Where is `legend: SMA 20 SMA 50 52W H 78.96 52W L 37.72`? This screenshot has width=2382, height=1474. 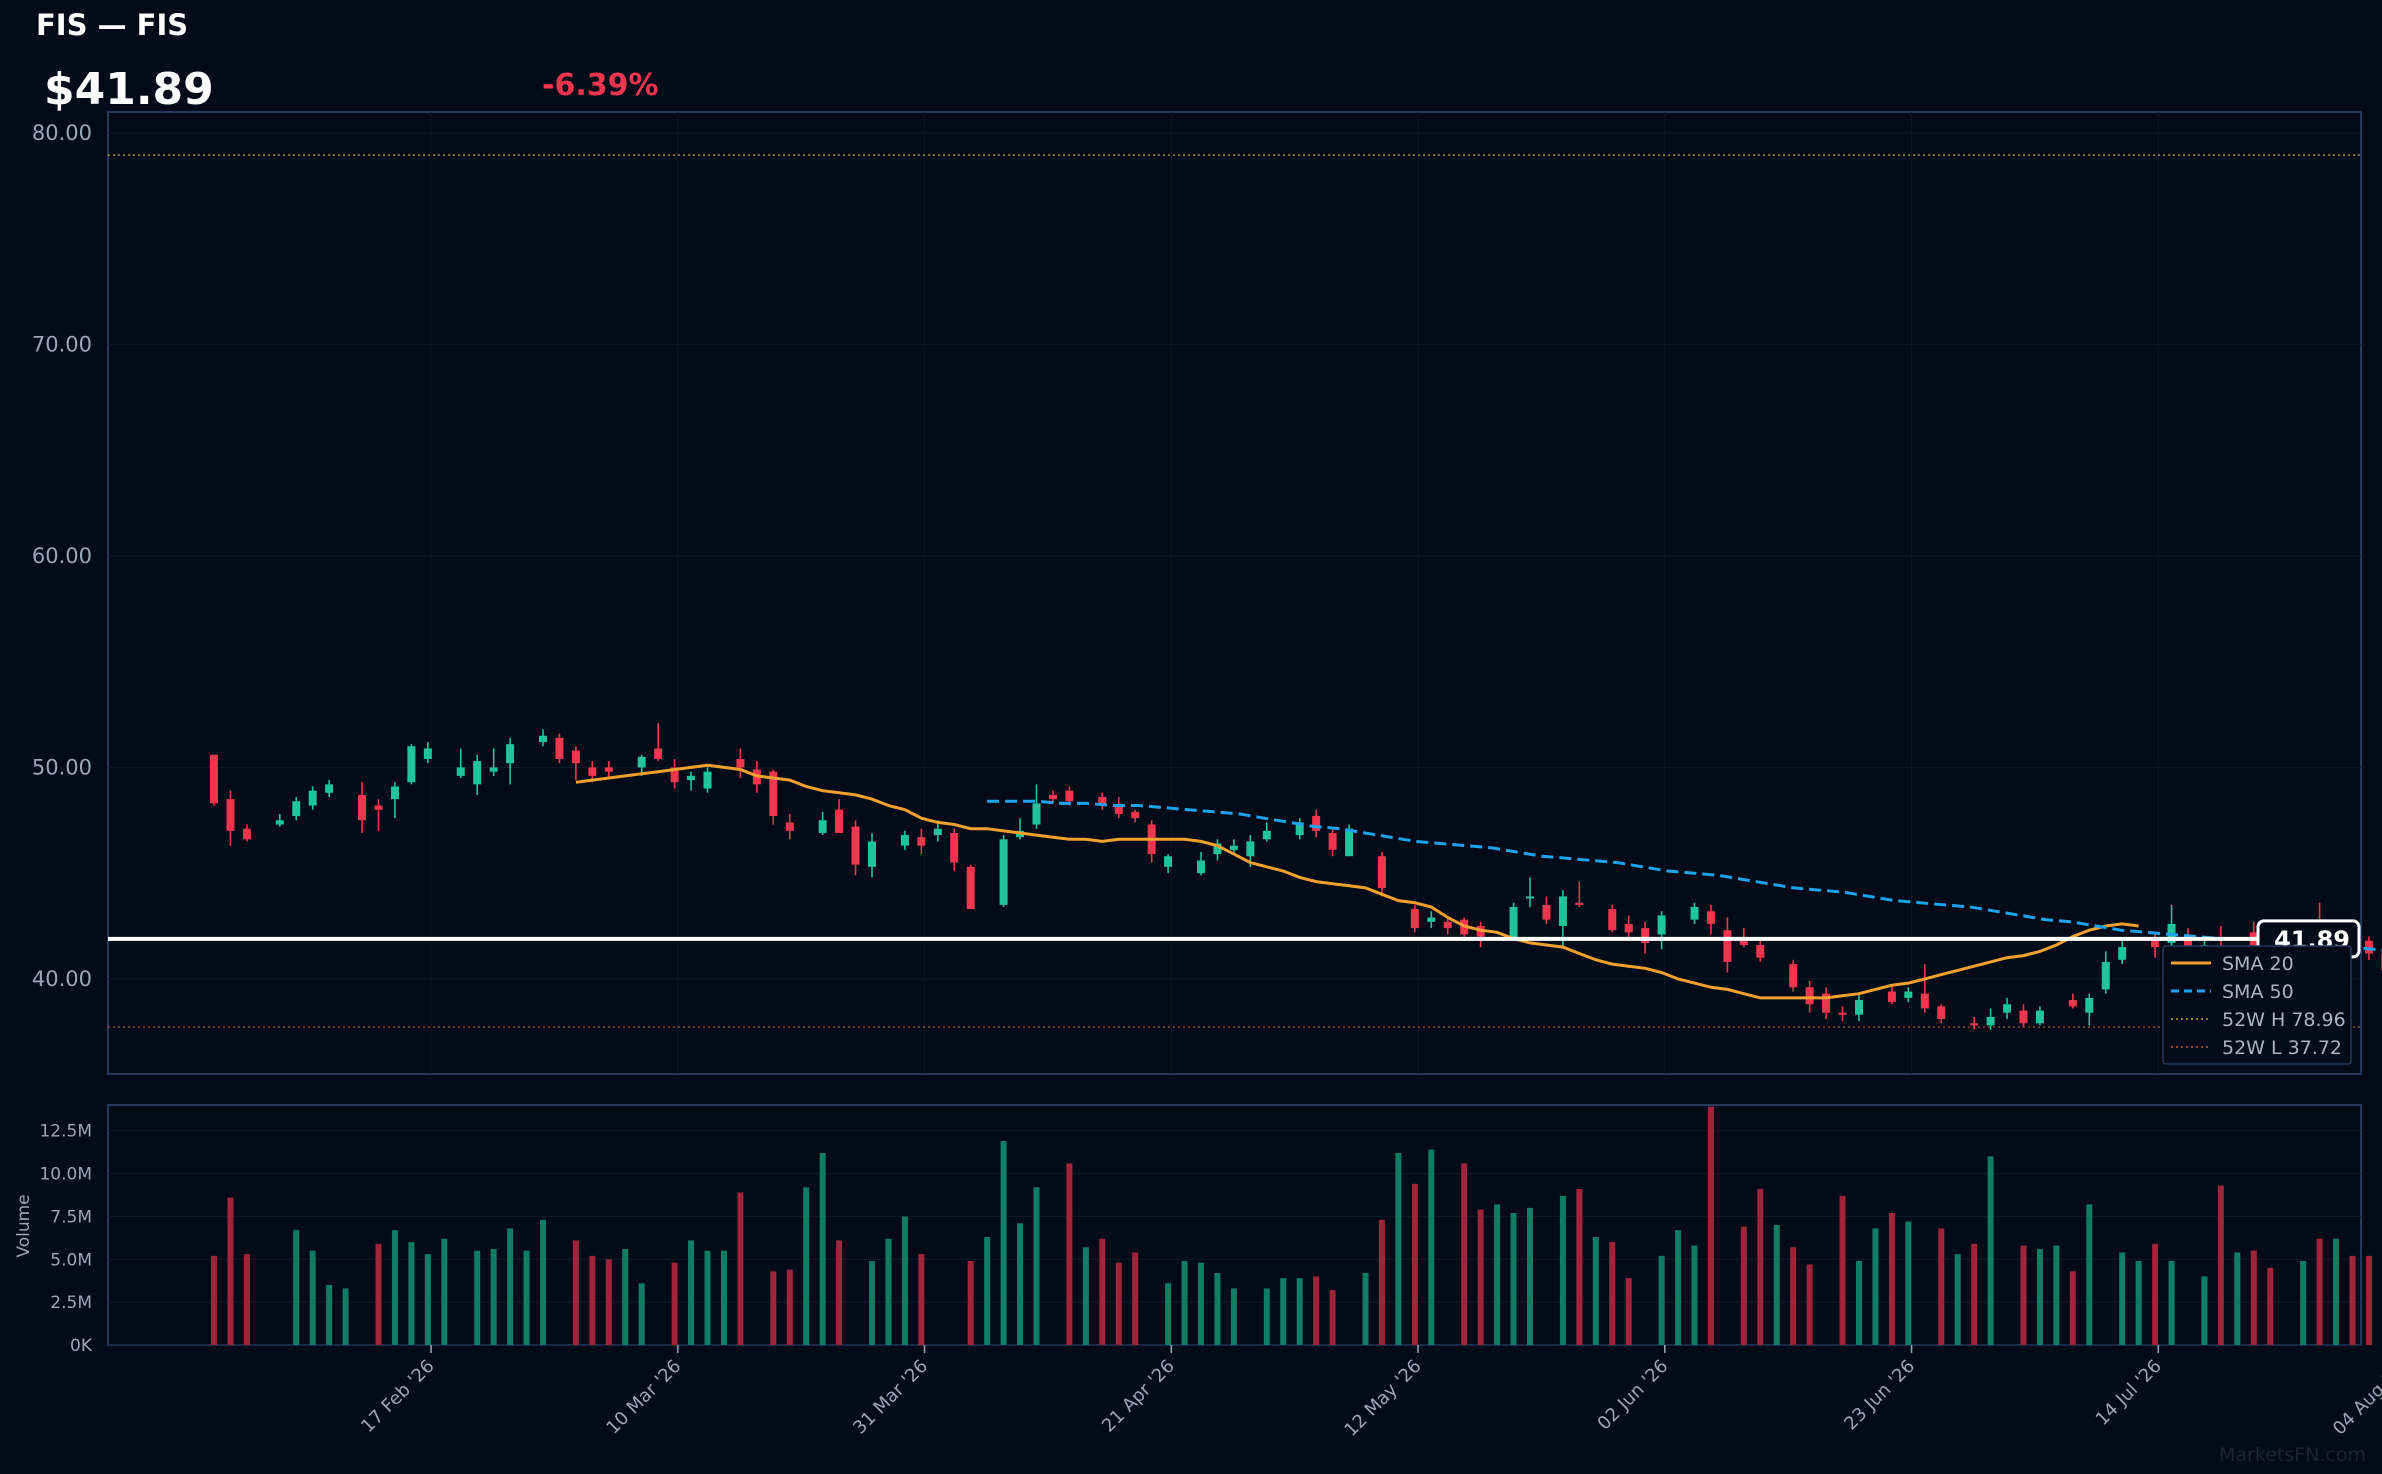
legend: SMA 20 SMA 50 52W H 78.96 52W L 37.72 is located at coordinates (2257, 1005).